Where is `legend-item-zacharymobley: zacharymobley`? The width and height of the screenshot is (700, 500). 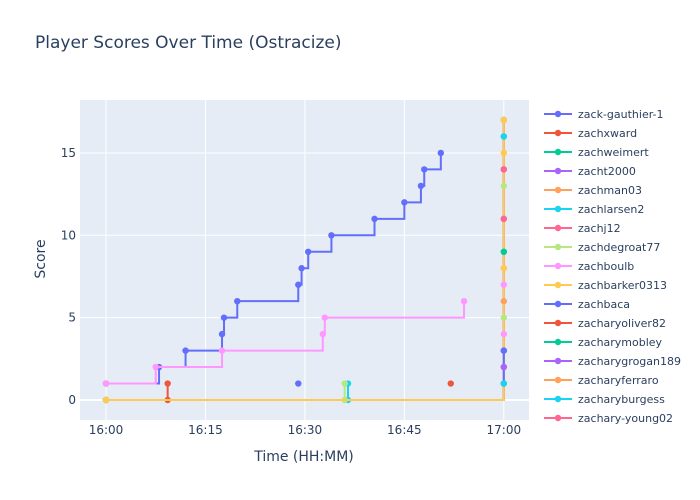 legend-item-zacharymobley: zacharymobley is located at coordinates (603, 342).